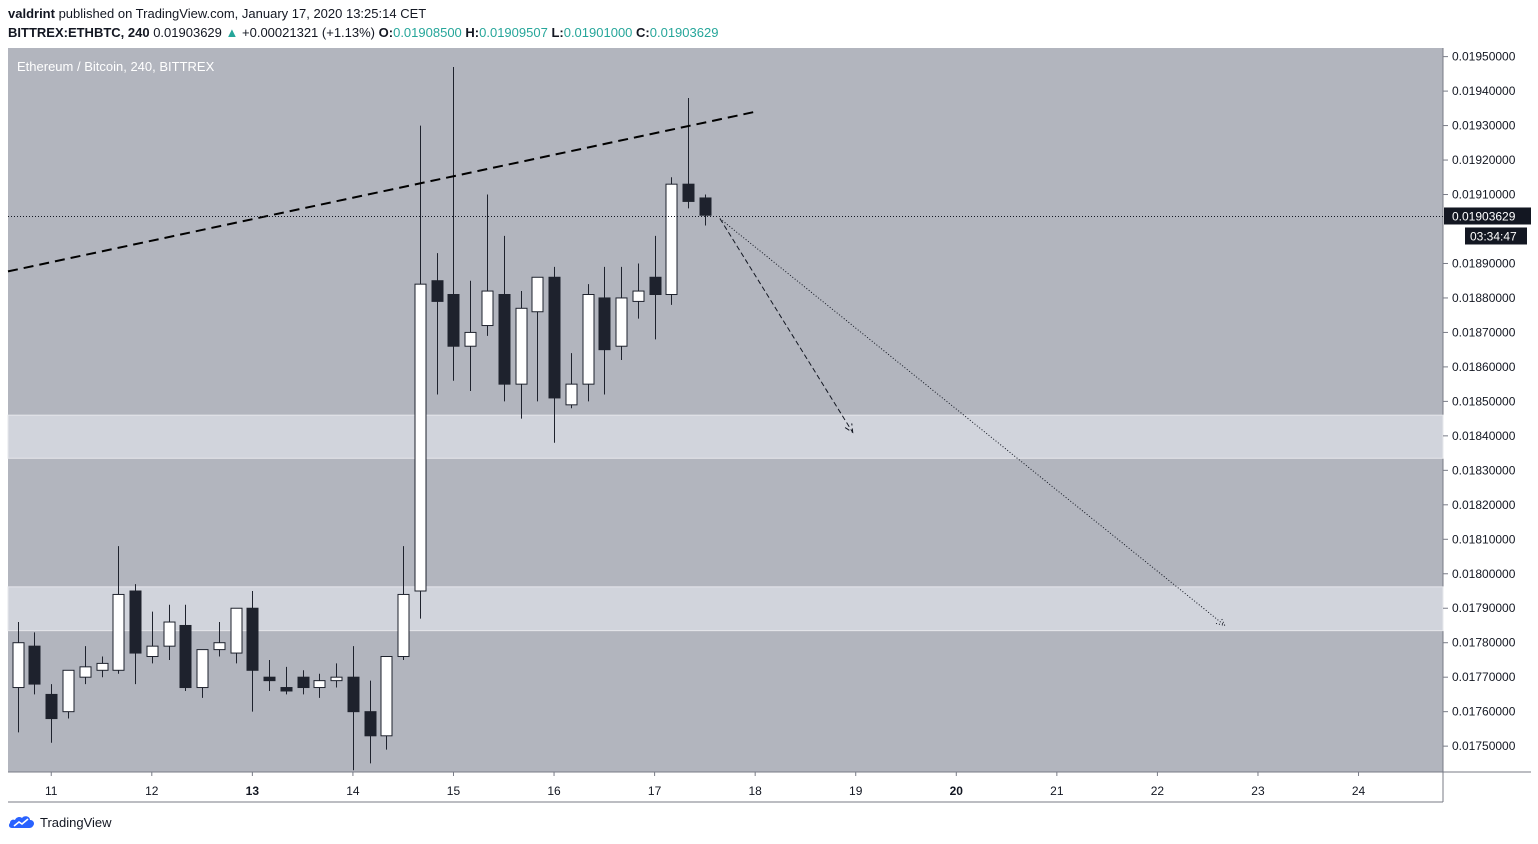 The height and width of the screenshot is (844, 1538). What do you see at coordinates (1484, 57) in the screenshot?
I see `y-tick-label: 0.01950000` at bounding box center [1484, 57].